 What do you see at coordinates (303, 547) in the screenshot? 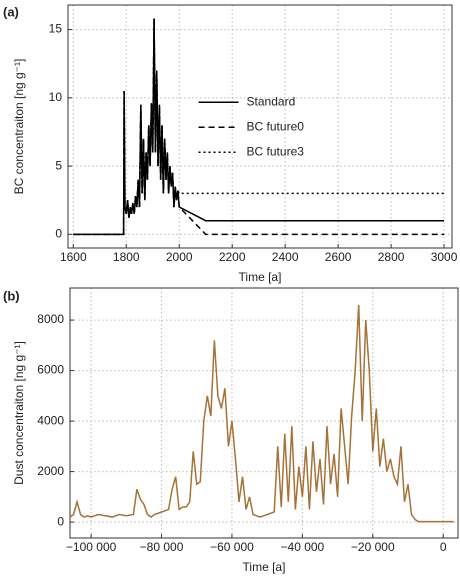
I see `x-tick-label: −40 000` at bounding box center [303, 547].